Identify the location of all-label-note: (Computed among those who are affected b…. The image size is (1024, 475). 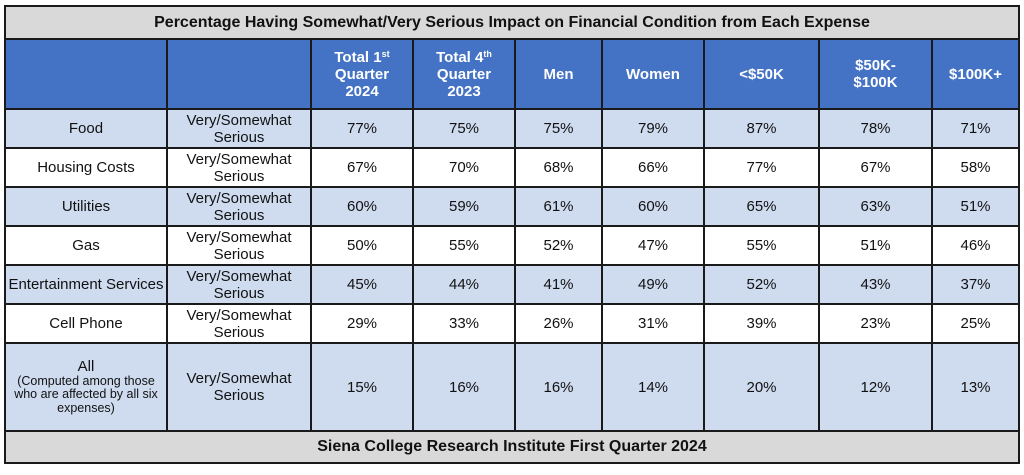
(86, 394).